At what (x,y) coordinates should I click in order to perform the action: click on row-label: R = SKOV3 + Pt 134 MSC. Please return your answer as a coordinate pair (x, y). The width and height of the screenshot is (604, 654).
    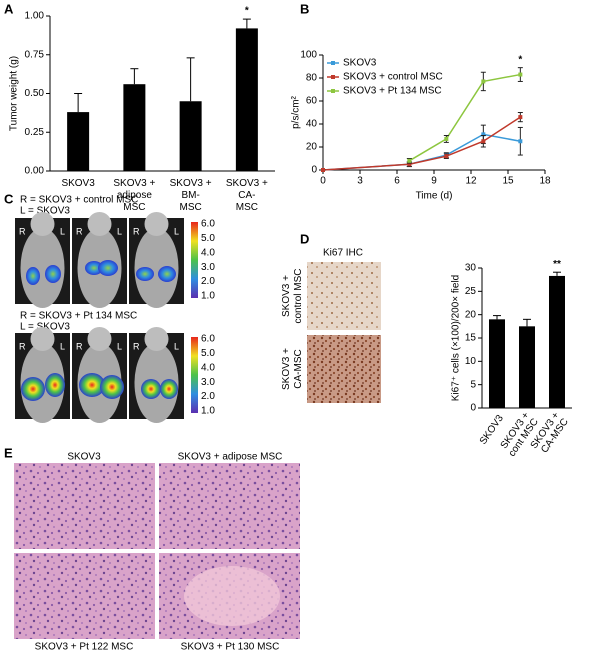
    Looking at the image, I should click on (78, 316).